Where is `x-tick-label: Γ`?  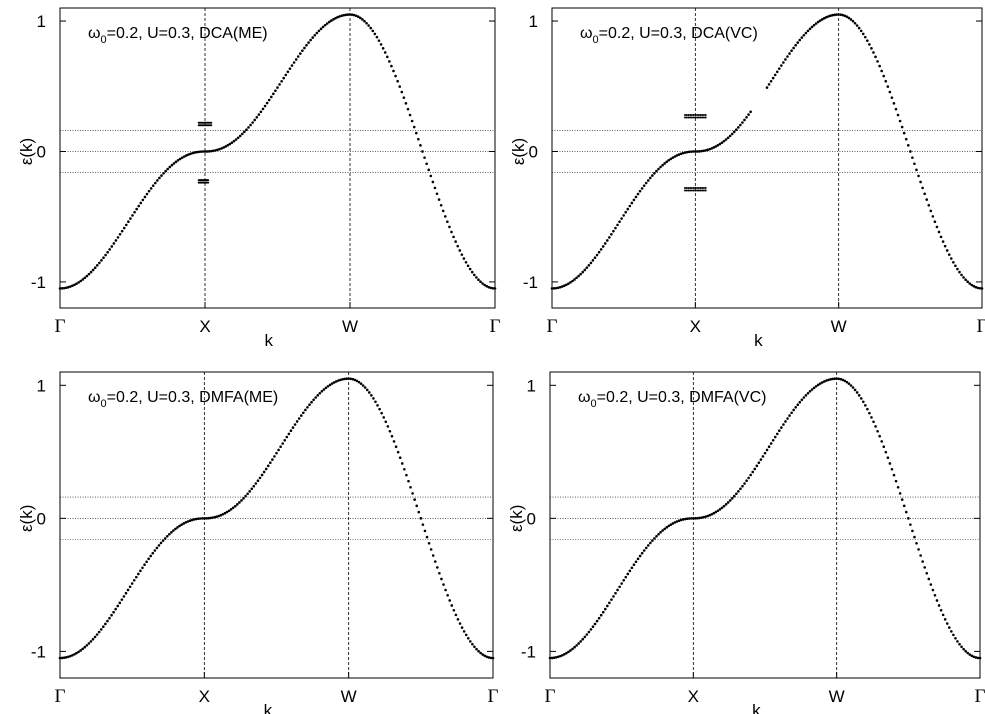
x-tick-label: Γ is located at coordinates (981, 326).